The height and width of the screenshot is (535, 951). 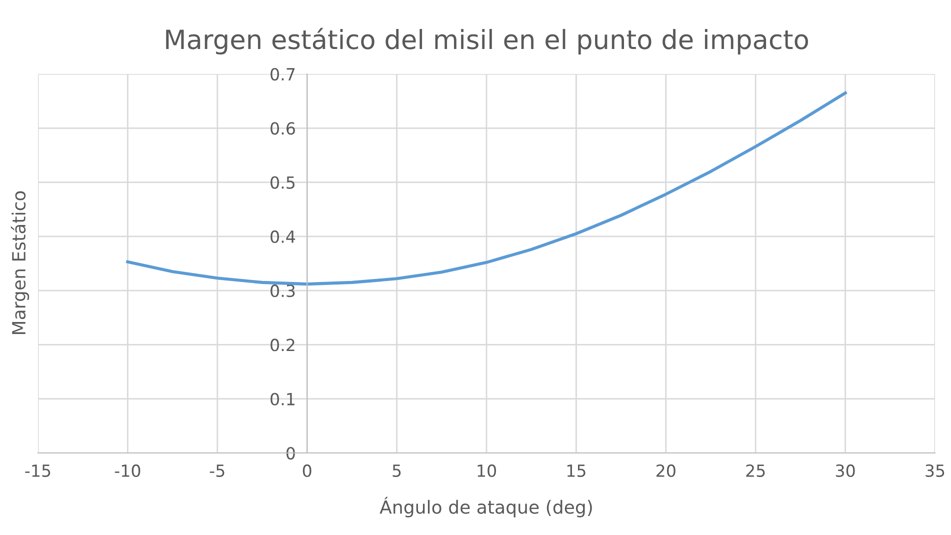 What do you see at coordinates (37, 471) in the screenshot?
I see `x-tick-label: -15` at bounding box center [37, 471].